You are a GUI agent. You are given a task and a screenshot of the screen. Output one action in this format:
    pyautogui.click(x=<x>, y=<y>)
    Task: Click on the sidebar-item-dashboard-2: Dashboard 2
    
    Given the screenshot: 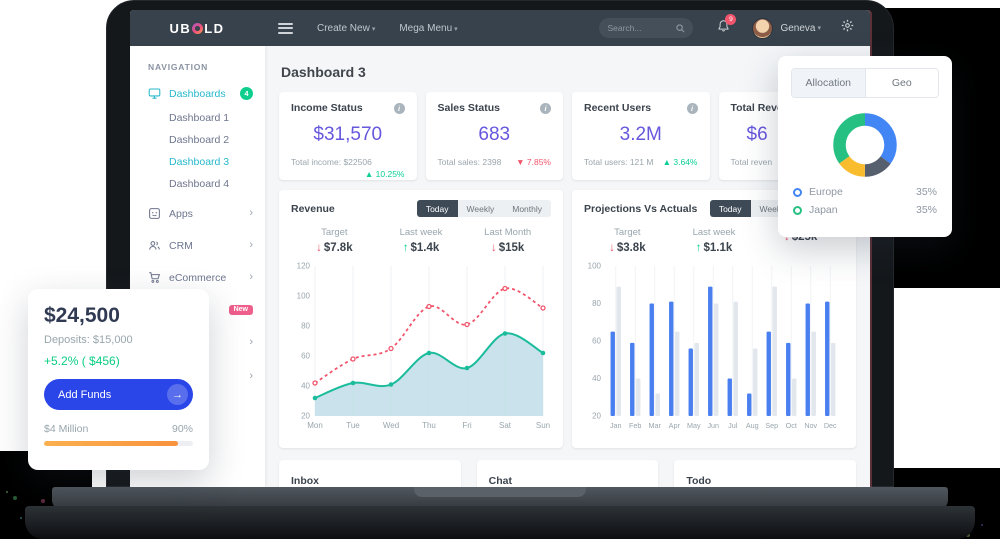 What is the action you would take?
    pyautogui.click(x=199, y=140)
    